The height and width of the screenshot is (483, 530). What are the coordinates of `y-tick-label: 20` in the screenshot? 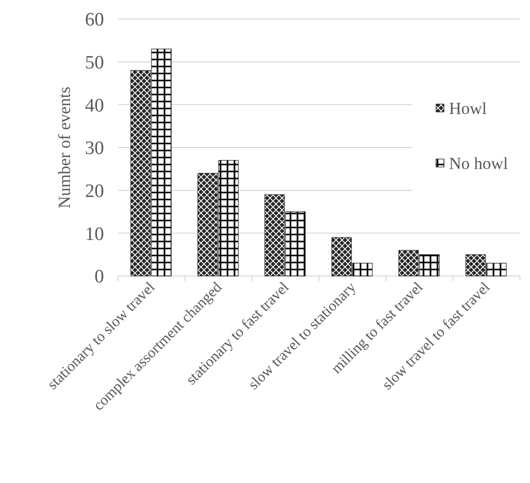 It's located at (94, 191).